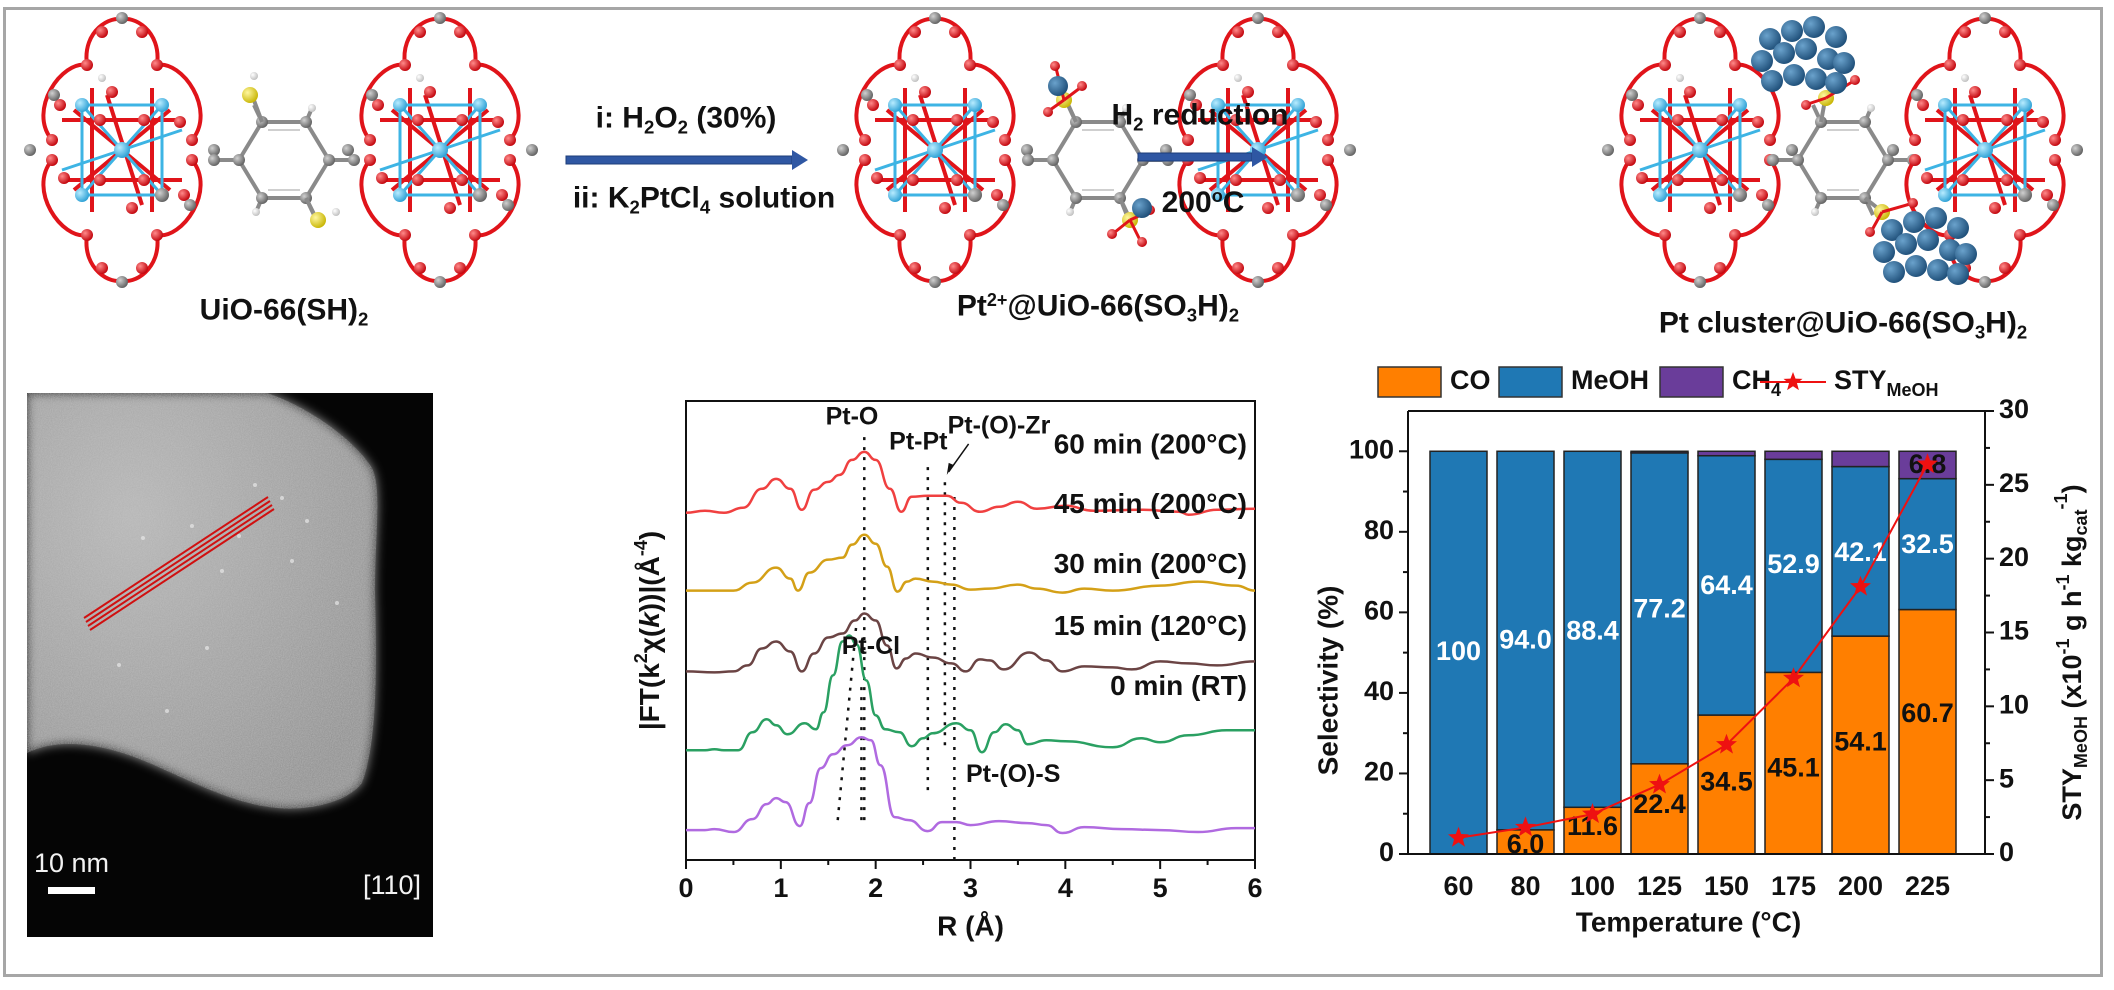 The height and width of the screenshot is (990, 2114). Describe the element at coordinates (666, 118) in the screenshot. I see `text: O` at that location.